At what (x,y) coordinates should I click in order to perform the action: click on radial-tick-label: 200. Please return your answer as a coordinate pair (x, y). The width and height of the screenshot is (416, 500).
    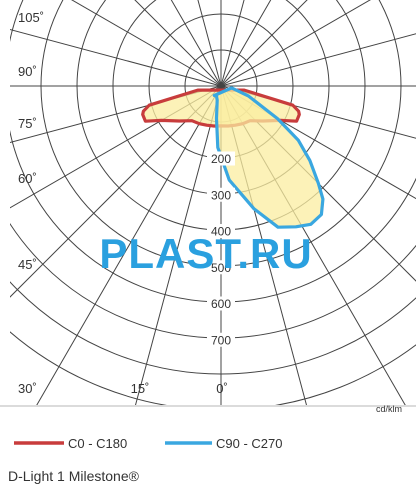
    Looking at the image, I should click on (221, 159).